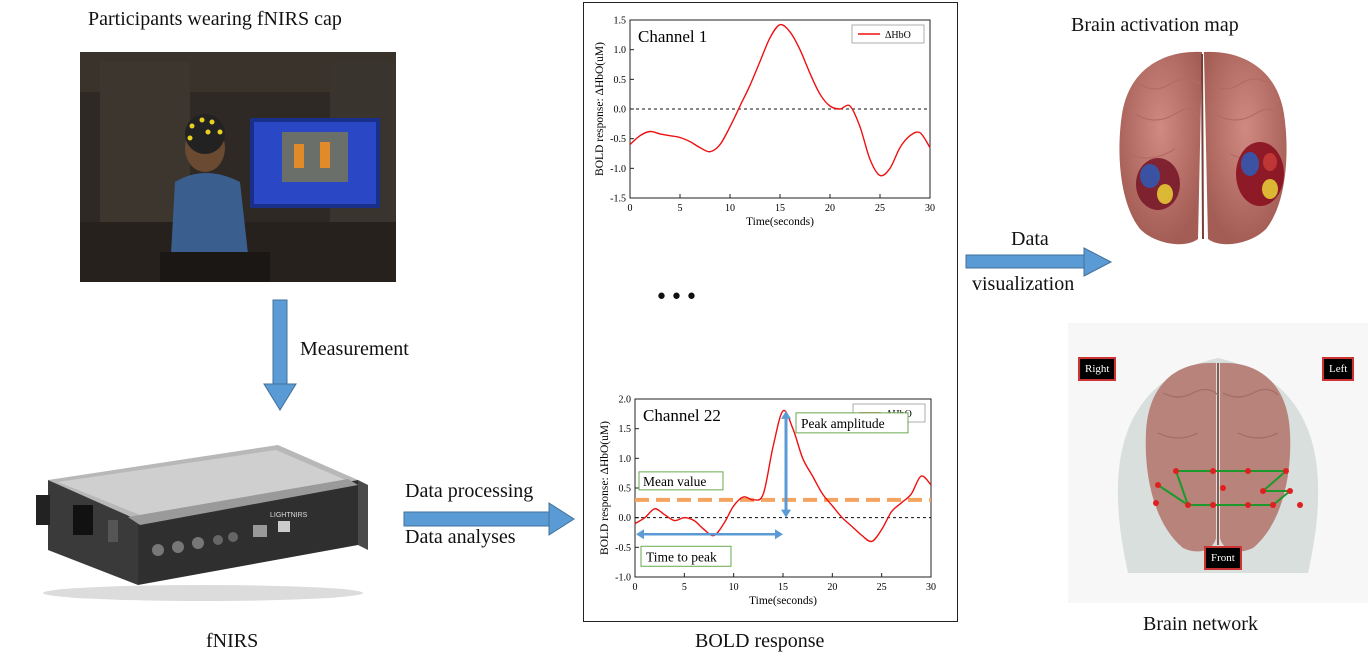 The width and height of the screenshot is (1372, 657). What do you see at coordinates (682, 415) in the screenshot?
I see `chart-title: Channel 22` at bounding box center [682, 415].